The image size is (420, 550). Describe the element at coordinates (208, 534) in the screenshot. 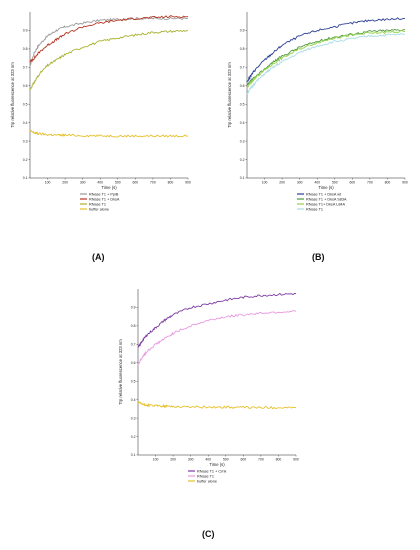

I see `panel-label-c: (C)` at that location.